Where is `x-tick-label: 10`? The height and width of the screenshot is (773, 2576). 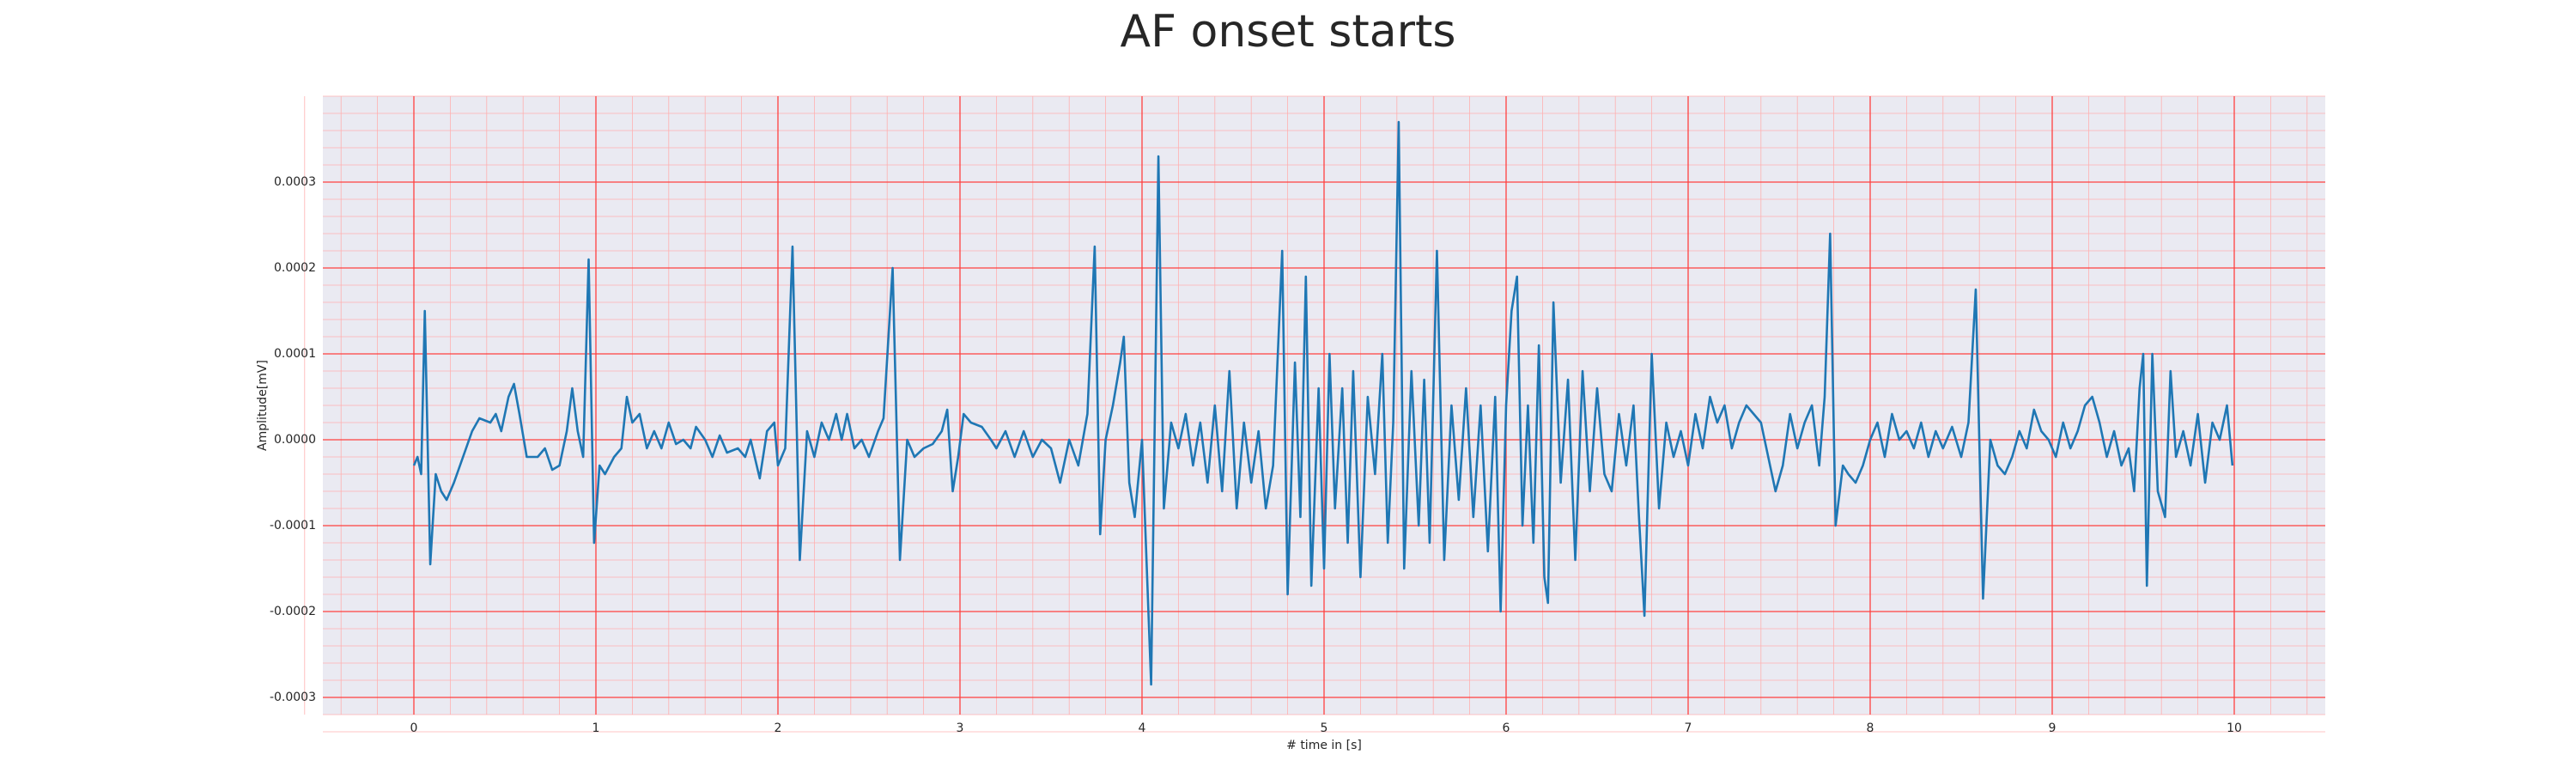
x-tick-label: 10 is located at coordinates (2234, 728).